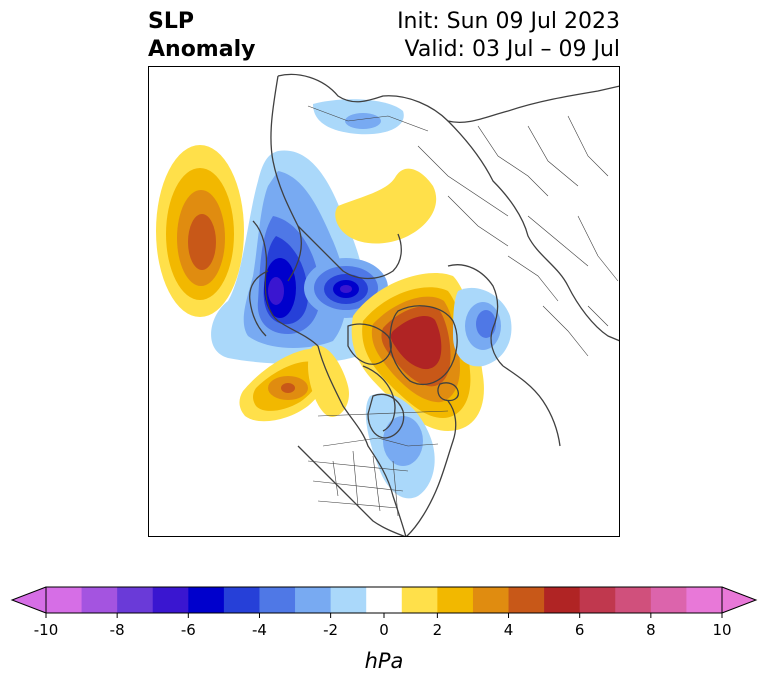 This screenshot has height=686, width=768. I want to click on colorbar-bins, so click(384, 600).